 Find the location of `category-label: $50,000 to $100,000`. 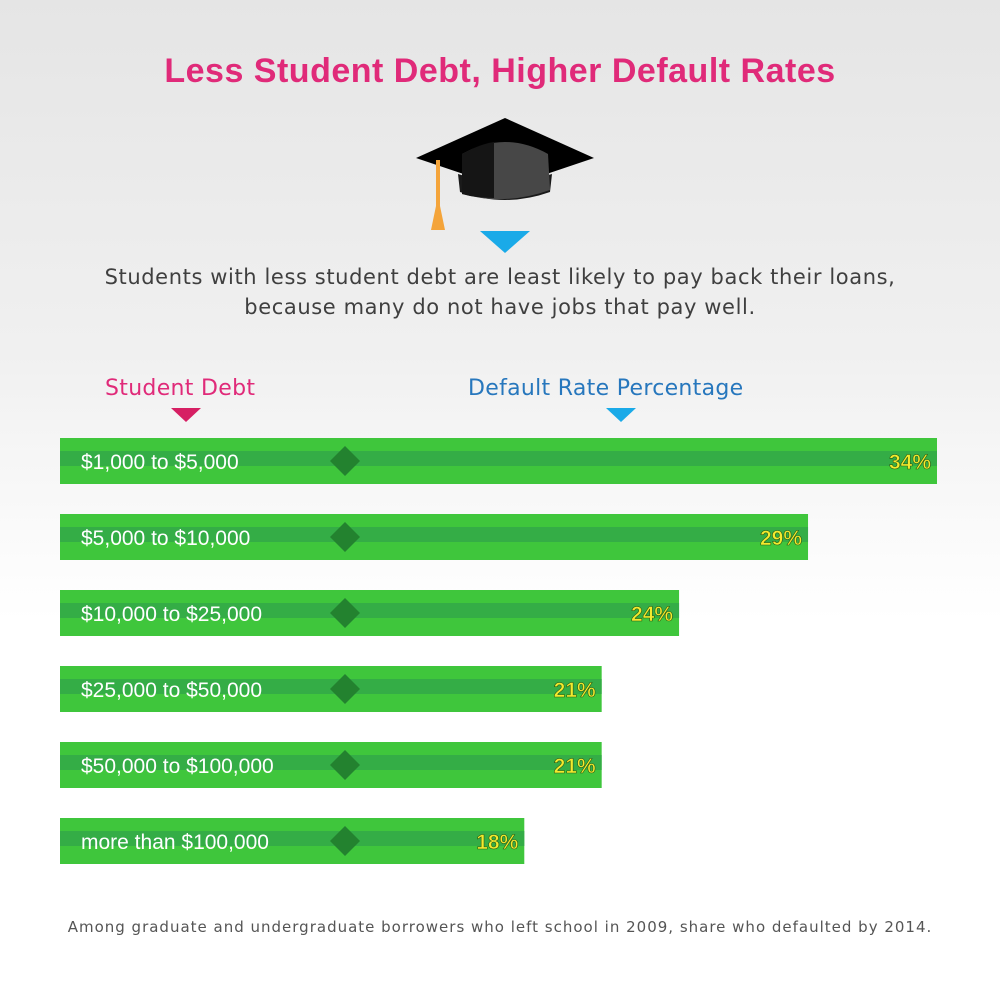

category-label: $50,000 to $100,000 is located at coordinates (177, 766).